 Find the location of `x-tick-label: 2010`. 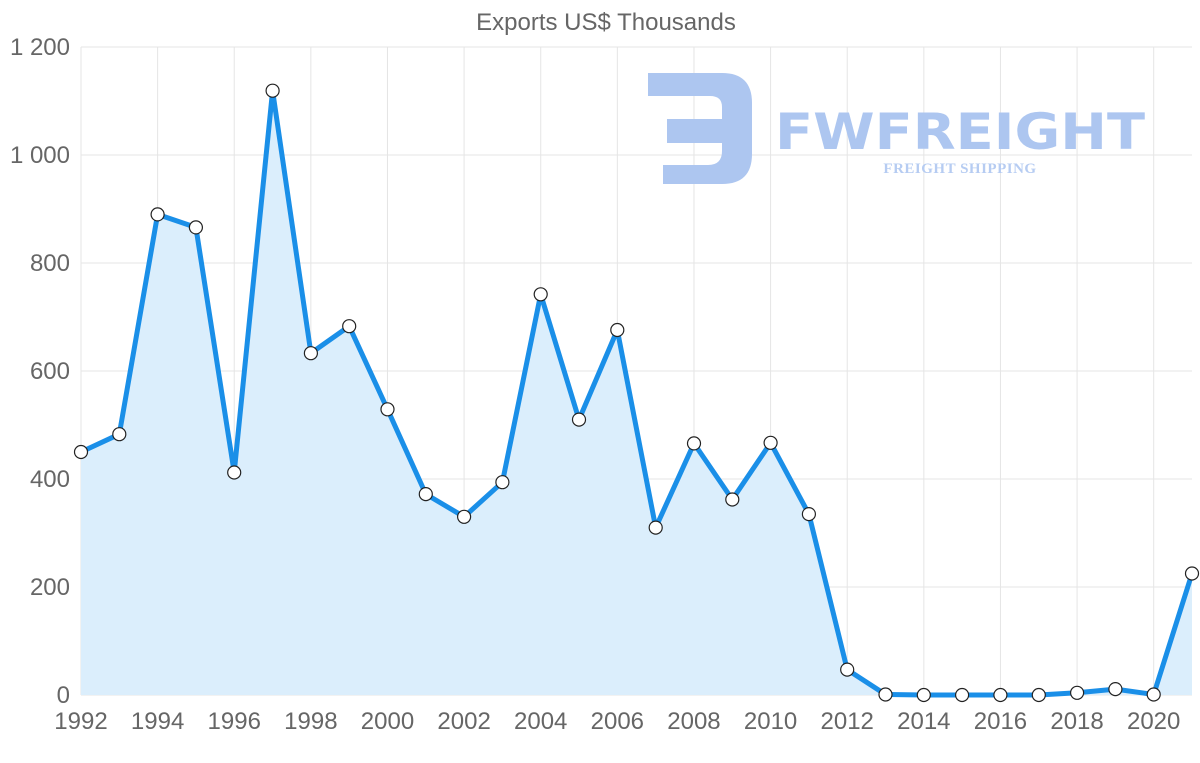

x-tick-label: 2010 is located at coordinates (770, 721).